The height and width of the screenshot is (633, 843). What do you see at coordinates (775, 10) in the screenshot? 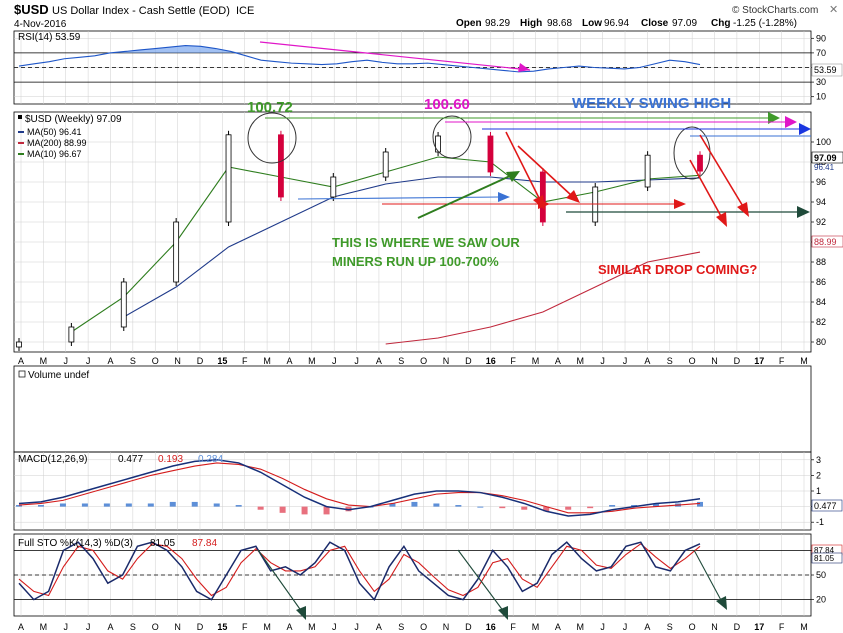
I see `stockcharts-brand: © StockCharts.com` at bounding box center [775, 10].